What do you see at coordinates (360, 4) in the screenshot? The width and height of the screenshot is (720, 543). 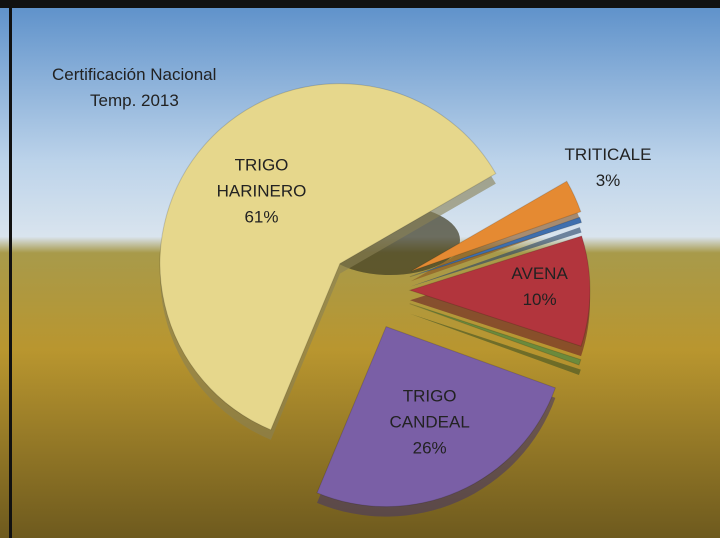 I see `border-top` at bounding box center [360, 4].